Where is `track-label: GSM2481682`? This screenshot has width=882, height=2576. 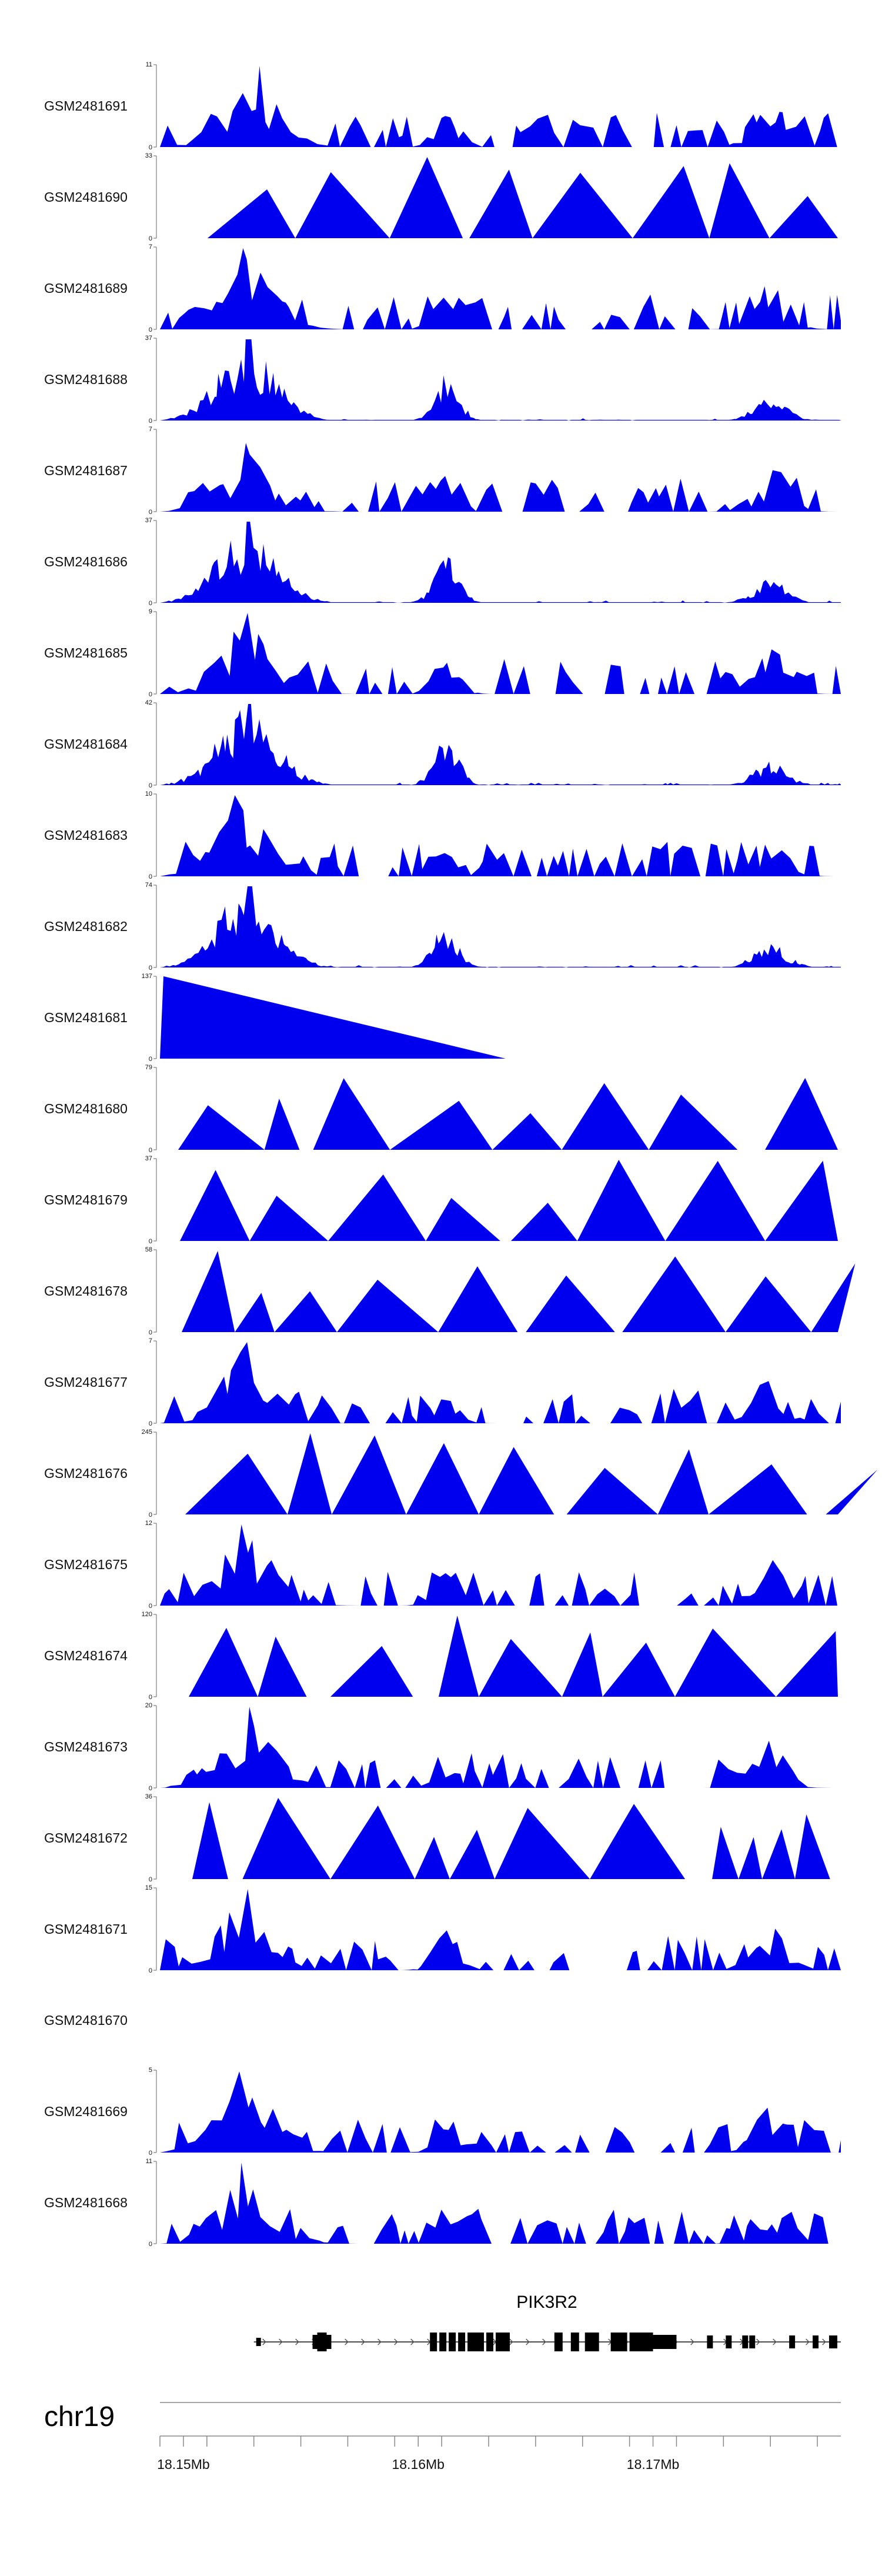
track-label: GSM2481682 is located at coordinates (86, 926).